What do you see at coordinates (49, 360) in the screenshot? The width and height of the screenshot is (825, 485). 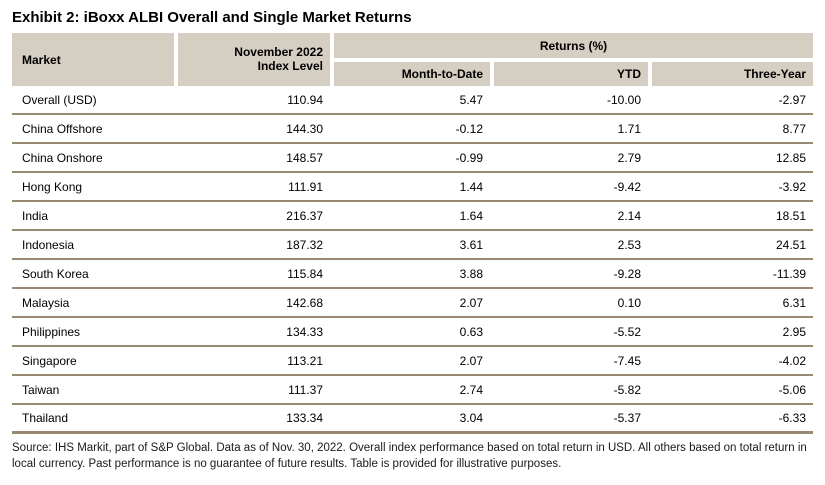 I see `market-cell: Singapore` at bounding box center [49, 360].